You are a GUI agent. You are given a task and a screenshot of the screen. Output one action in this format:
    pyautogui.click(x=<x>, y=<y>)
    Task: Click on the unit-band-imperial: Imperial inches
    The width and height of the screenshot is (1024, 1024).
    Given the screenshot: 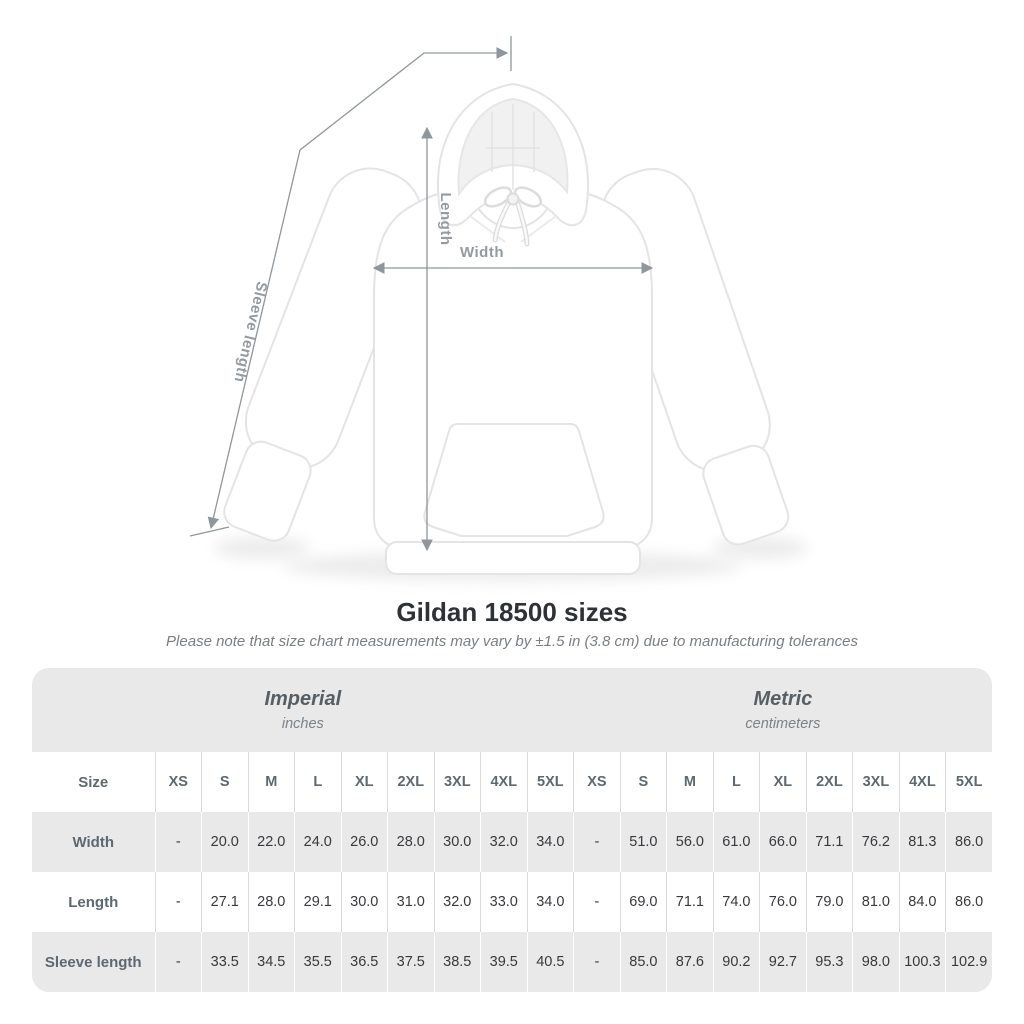 What is the action you would take?
    pyautogui.click(x=303, y=710)
    